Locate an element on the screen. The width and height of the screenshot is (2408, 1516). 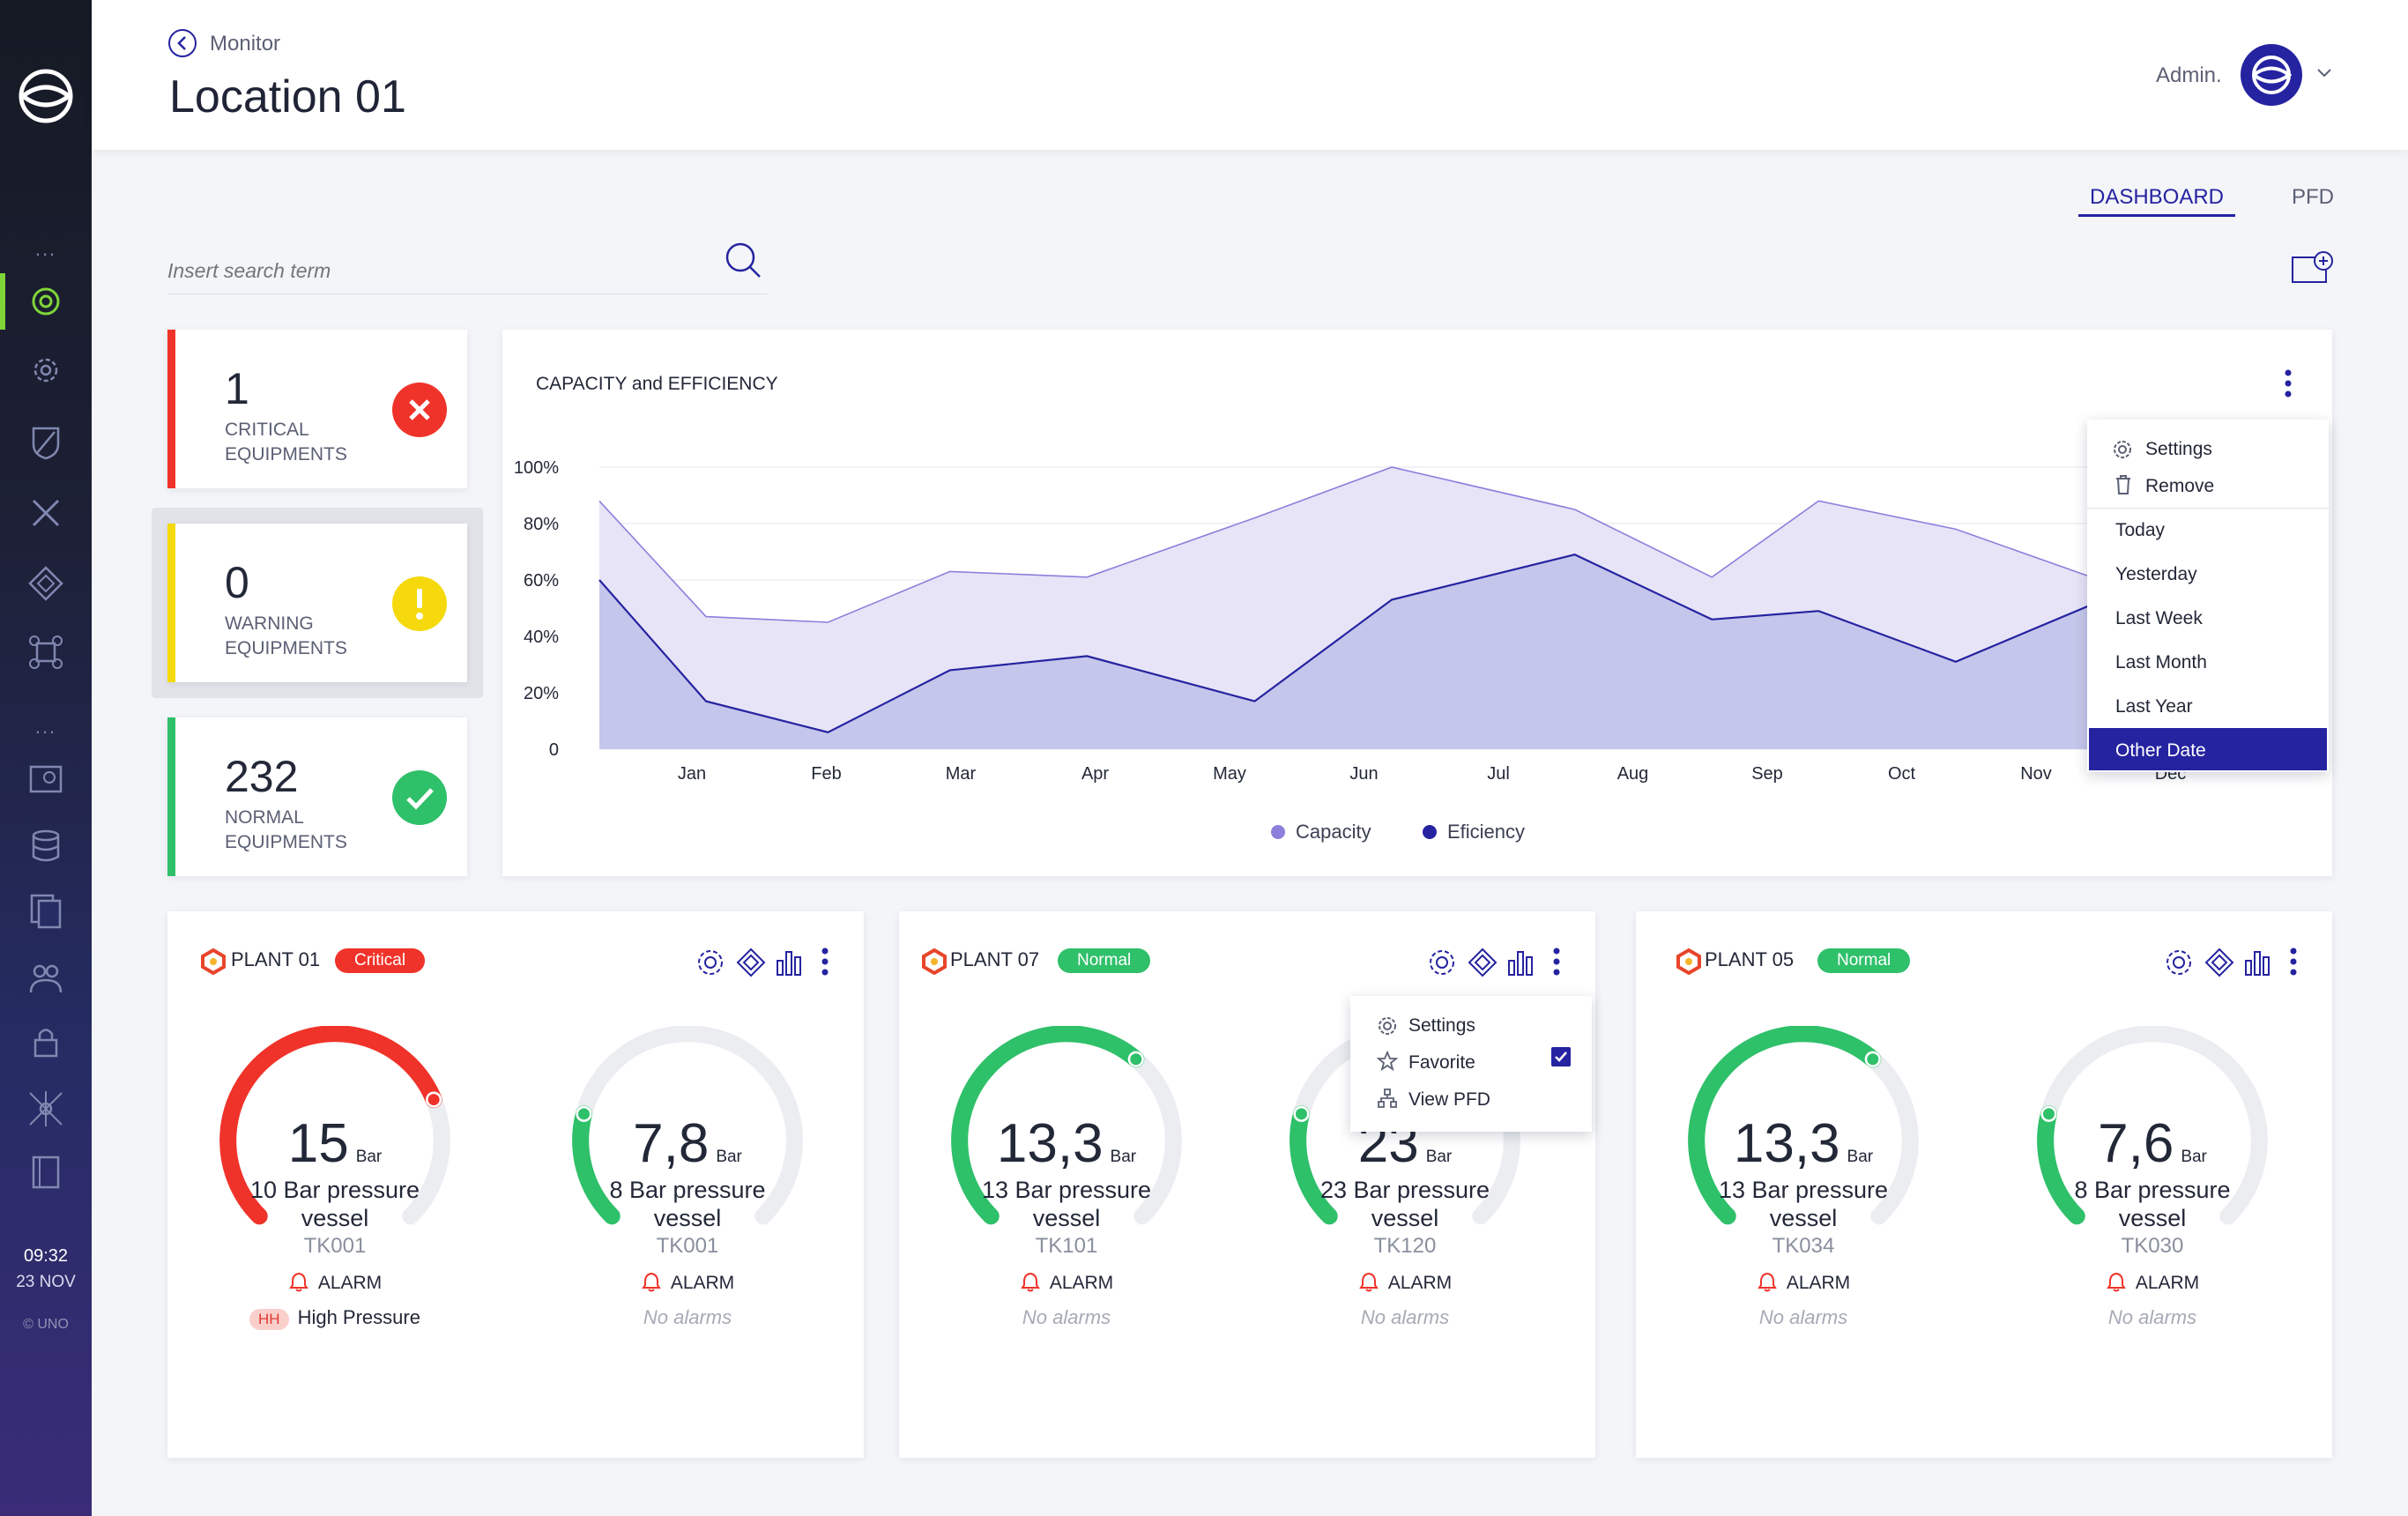
back-icon is located at coordinates (182, 43).